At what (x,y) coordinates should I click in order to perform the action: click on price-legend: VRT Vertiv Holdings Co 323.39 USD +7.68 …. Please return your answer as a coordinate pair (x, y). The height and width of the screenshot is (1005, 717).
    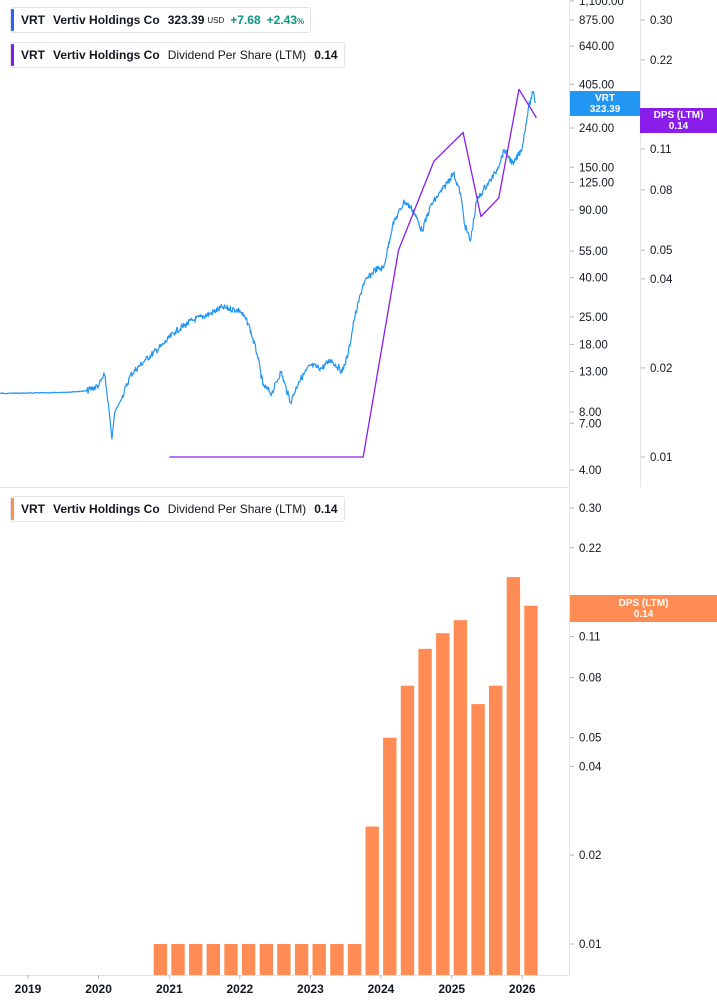
    Looking at the image, I should click on (161, 20).